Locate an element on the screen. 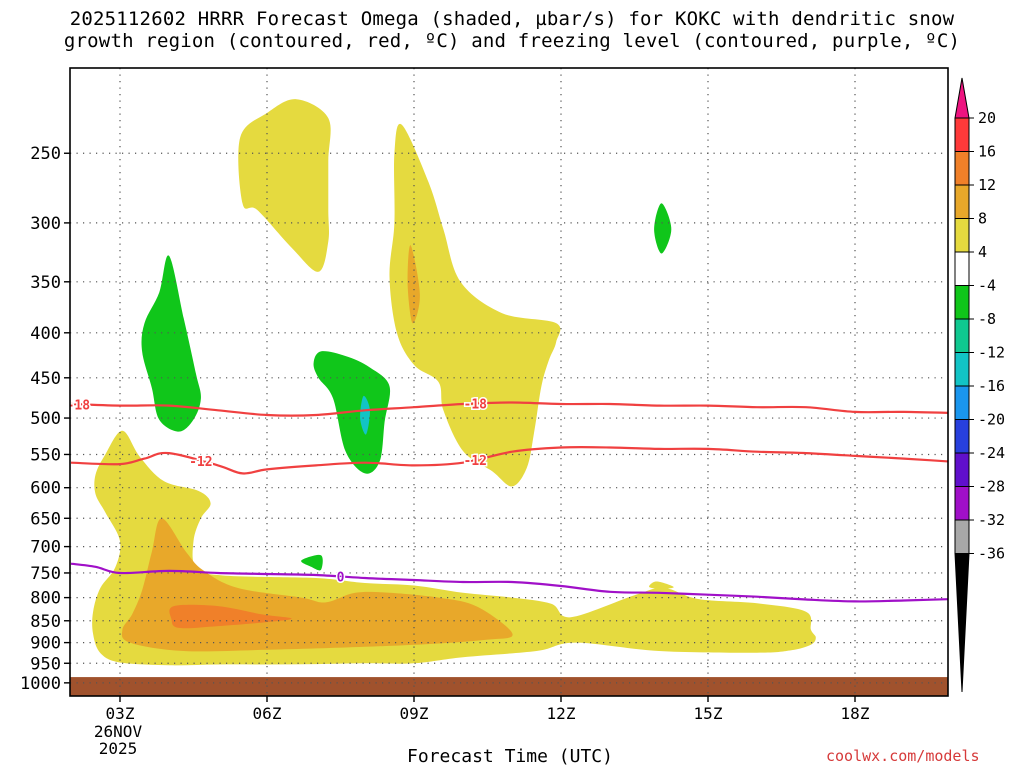  colorbar-top-arrow is located at coordinates (962, 98).